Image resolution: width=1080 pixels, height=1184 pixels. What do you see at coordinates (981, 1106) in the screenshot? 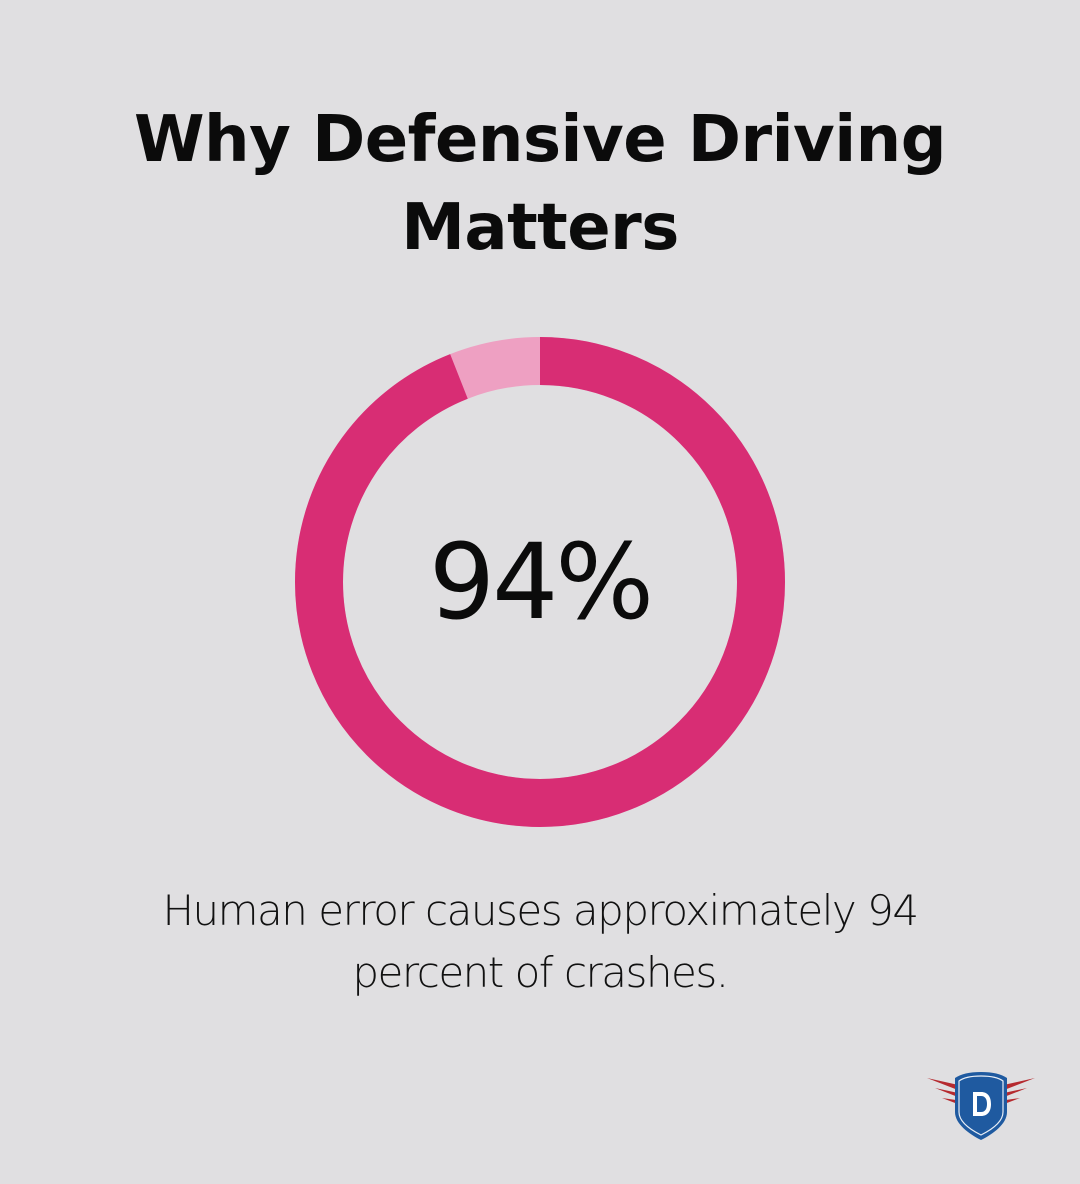
I see `shield-wings-logo-icon` at bounding box center [981, 1106].